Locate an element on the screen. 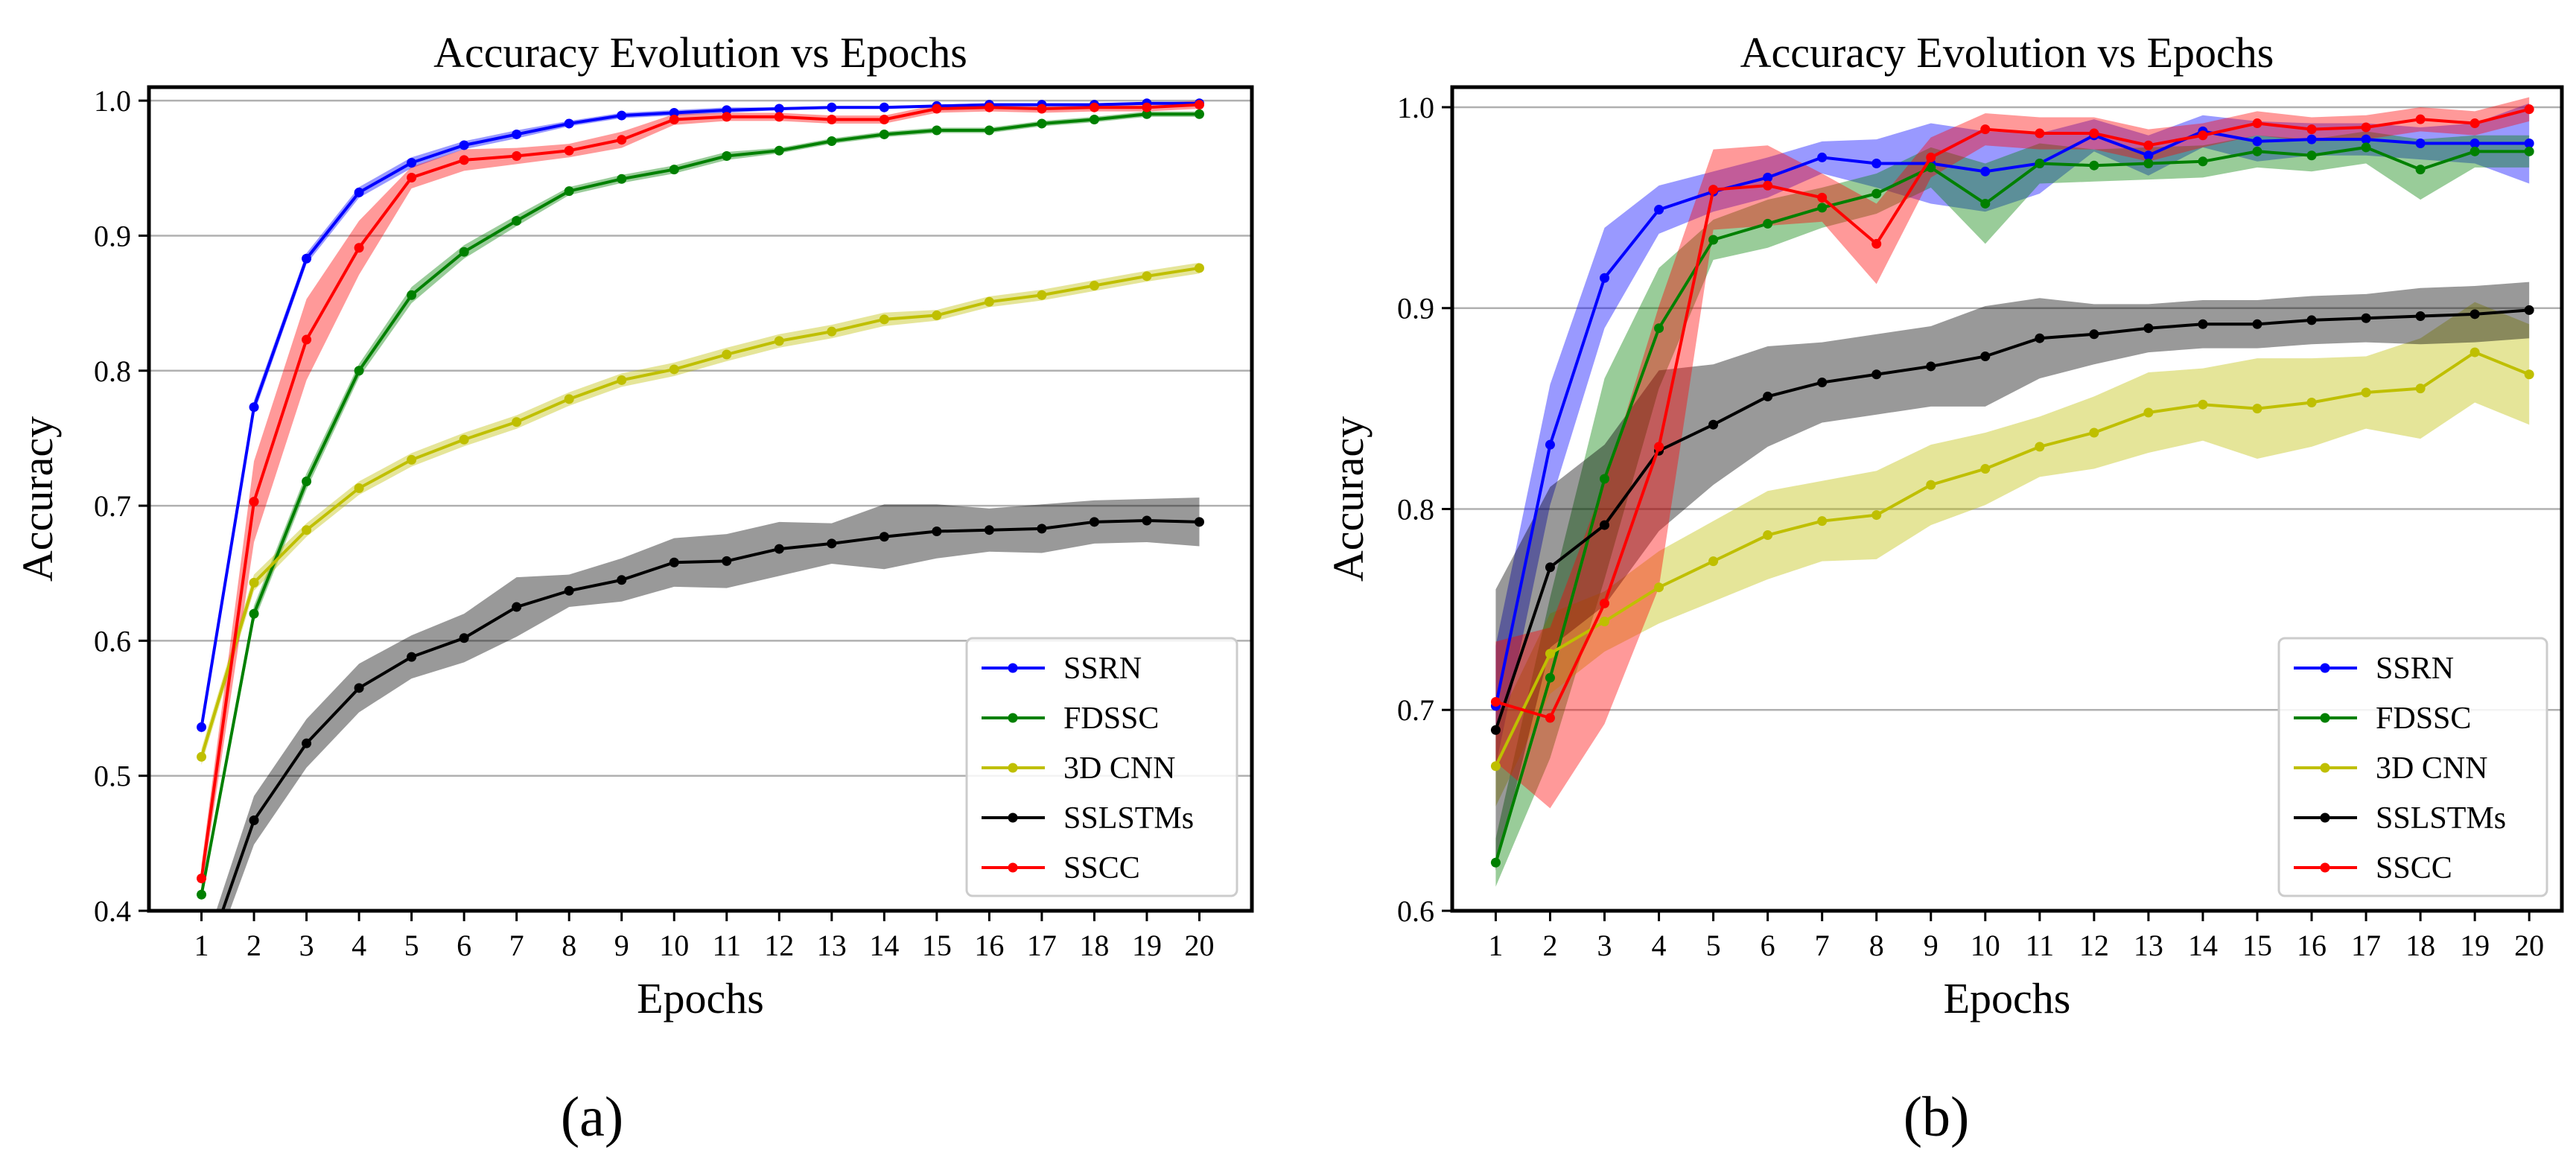  x-tick-label: 19 is located at coordinates (2475, 945).